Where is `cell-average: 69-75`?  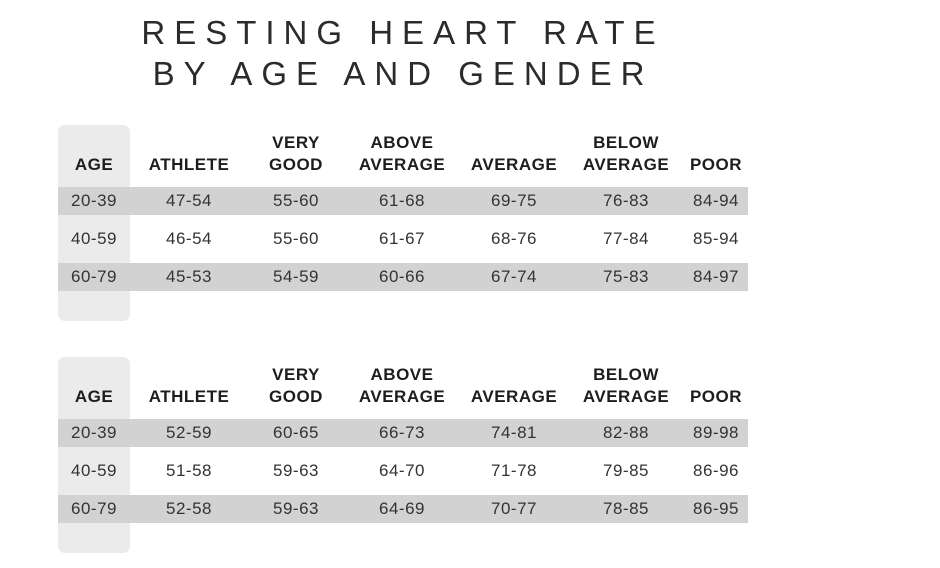 cell-average: 69-75 is located at coordinates (514, 200).